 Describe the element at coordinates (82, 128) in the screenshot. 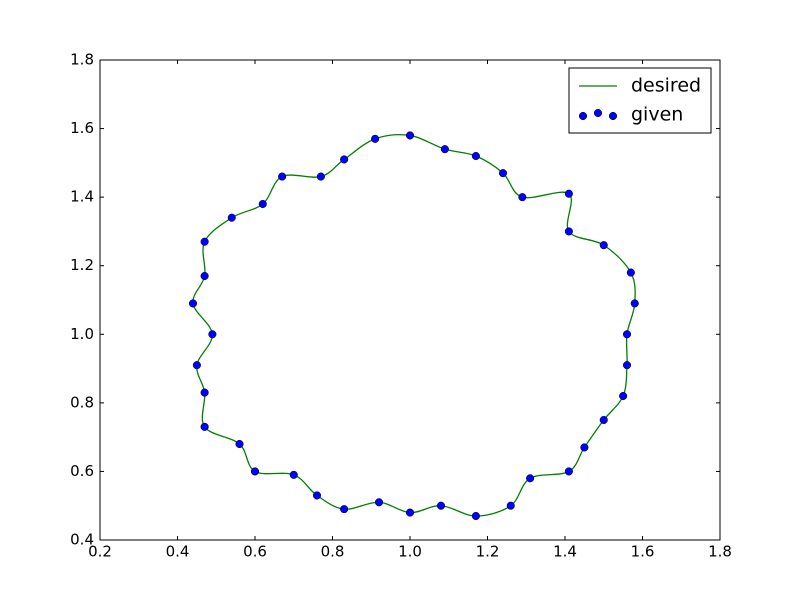

I see `y-tick-label: 1.6` at that location.